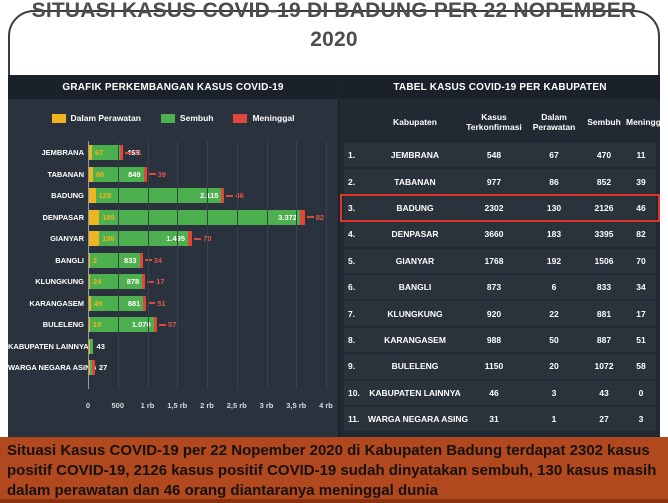 The width and height of the screenshot is (668, 503). I want to click on x-axis: 0 500 1 rb 1,5 rb 2 rb 2,5 rb 3 rb 3,5 rb 4 rb, so click(209, 407).